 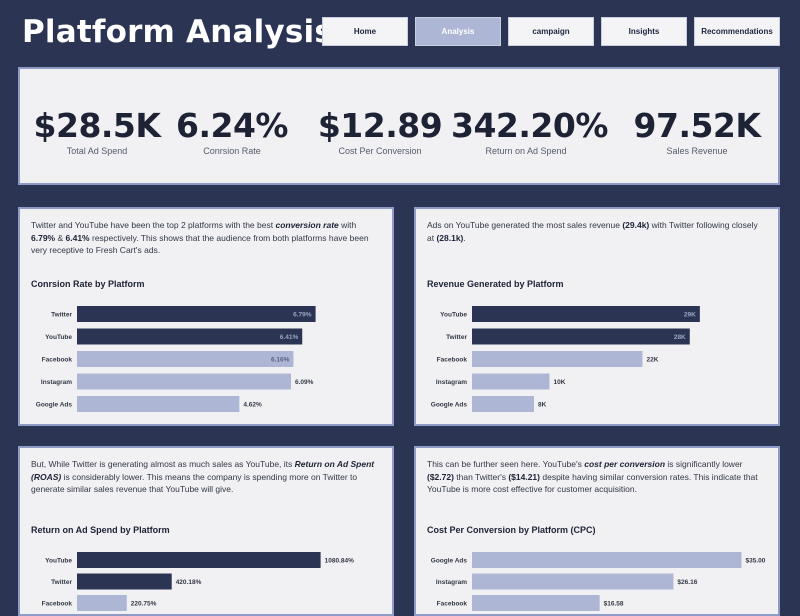 What do you see at coordinates (458, 31) in the screenshot?
I see `nav-analysis-button: Analysis` at bounding box center [458, 31].